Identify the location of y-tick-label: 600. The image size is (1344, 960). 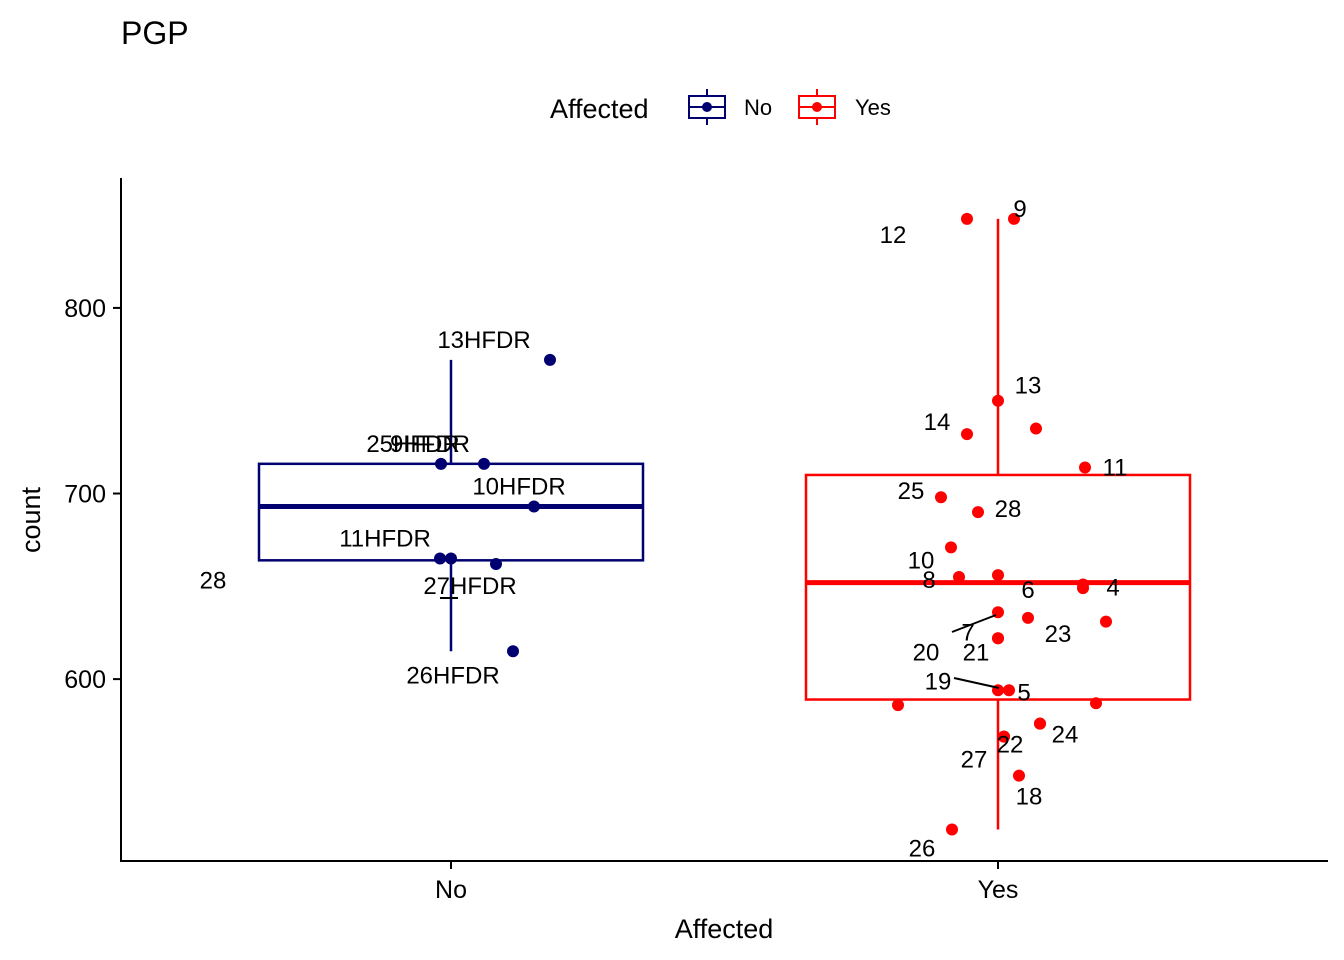
(85, 680).